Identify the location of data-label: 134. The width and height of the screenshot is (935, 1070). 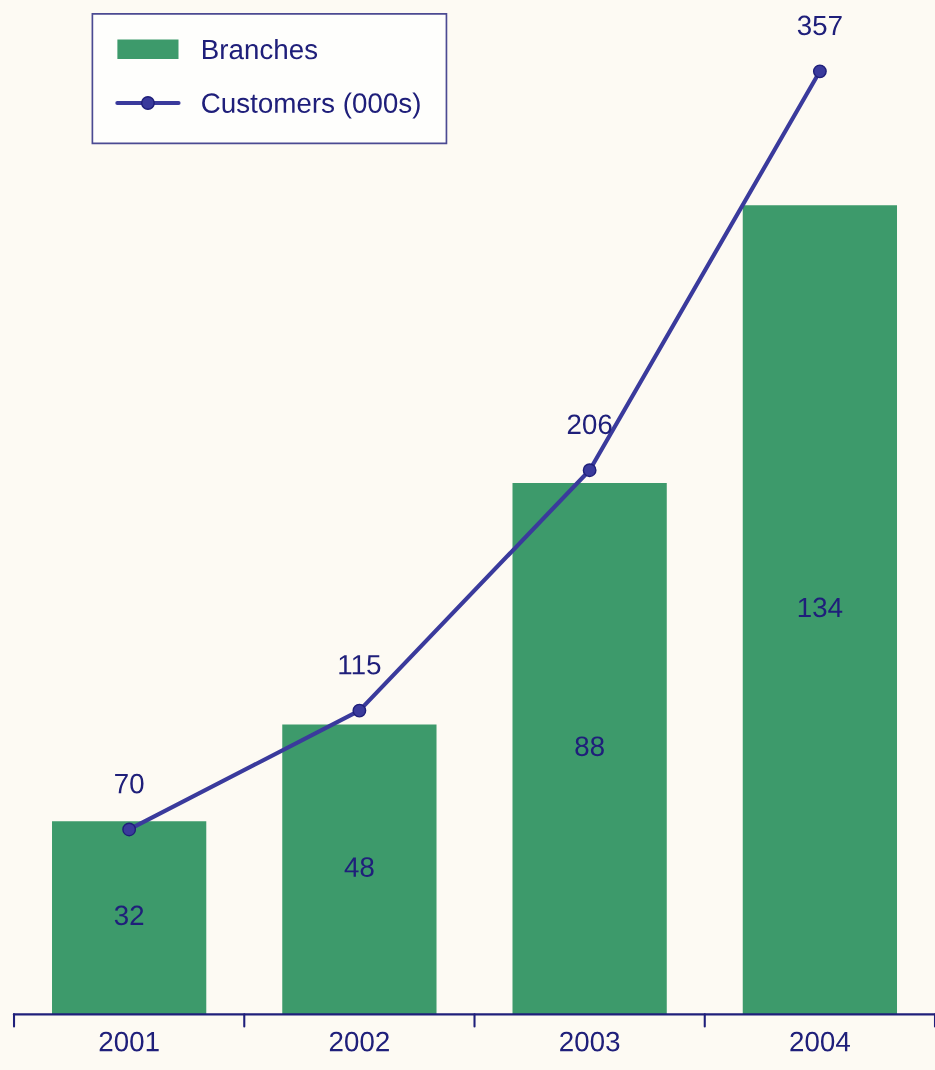
(820, 607).